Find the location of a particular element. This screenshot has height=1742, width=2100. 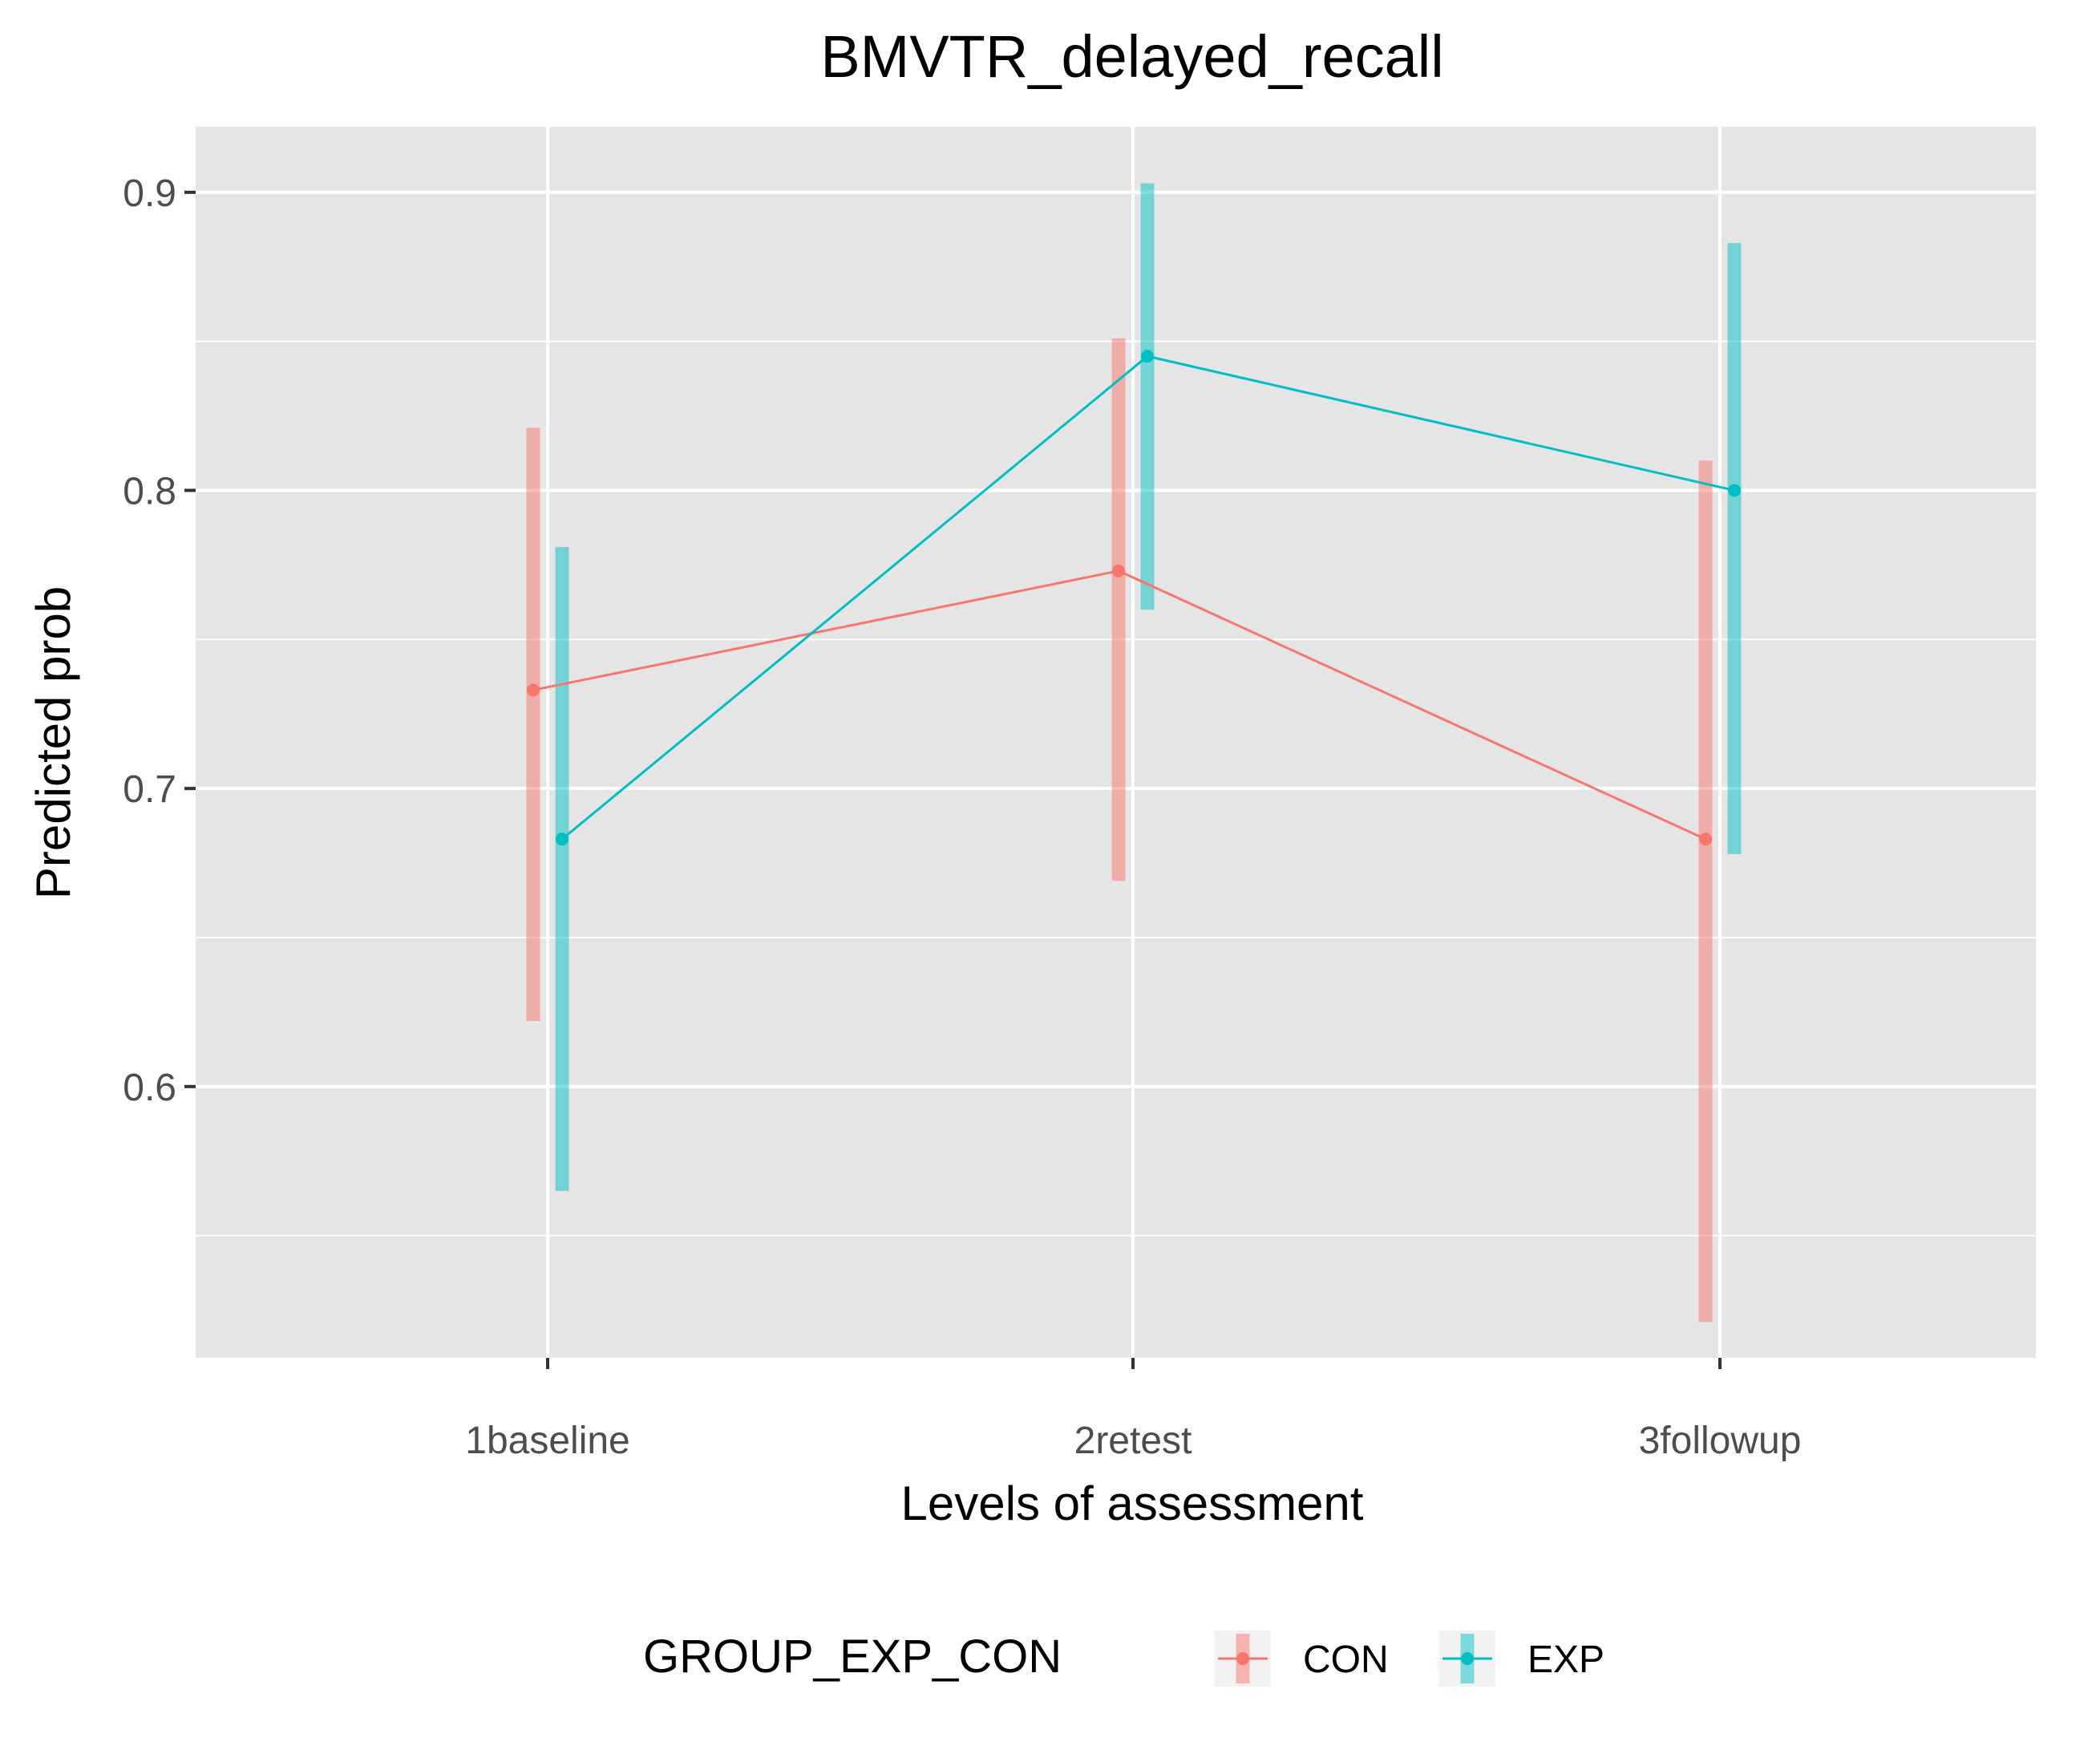

y-tick-label: 0.7 is located at coordinates (149, 789).